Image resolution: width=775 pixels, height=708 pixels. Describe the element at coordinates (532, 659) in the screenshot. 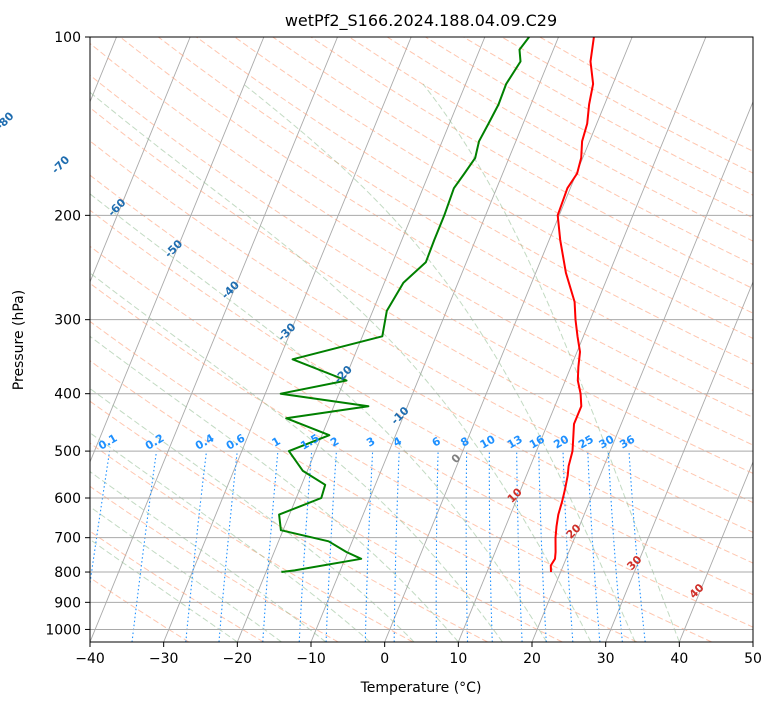

I see `x-tick-label: 20` at that location.